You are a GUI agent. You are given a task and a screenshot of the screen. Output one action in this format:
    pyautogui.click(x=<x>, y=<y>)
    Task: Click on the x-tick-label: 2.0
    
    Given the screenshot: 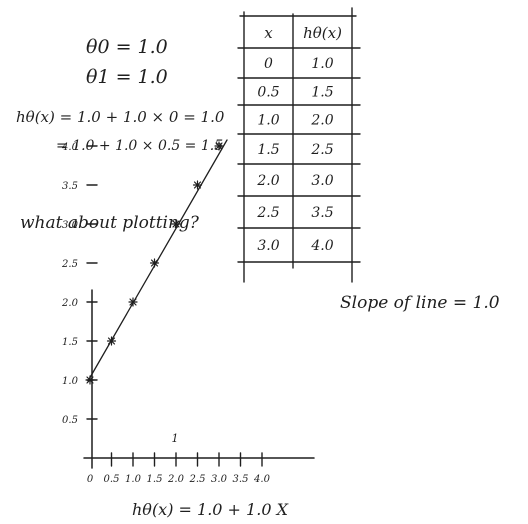 What is the action you would take?
    pyautogui.click(x=176, y=479)
    